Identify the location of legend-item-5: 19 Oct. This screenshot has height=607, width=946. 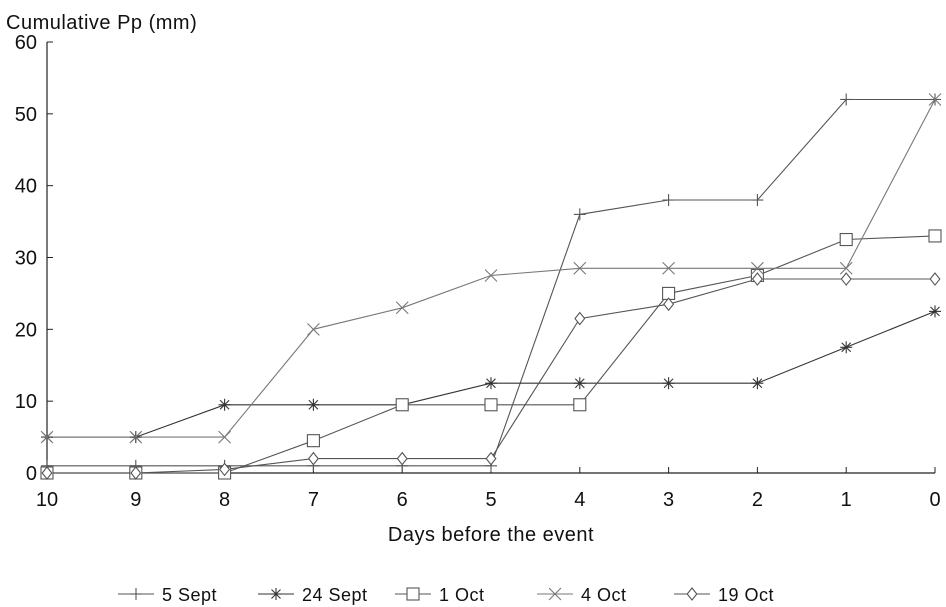
(724, 595).